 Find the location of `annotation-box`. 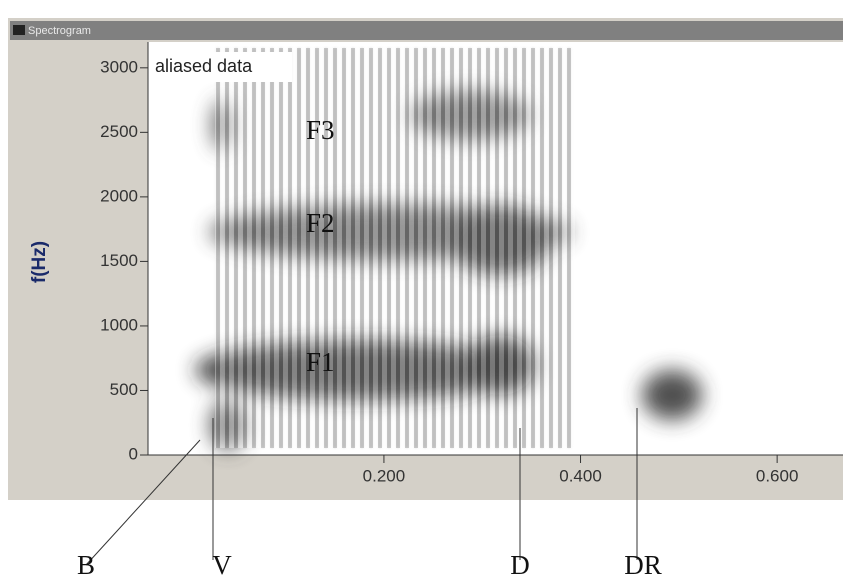

annotation-box is located at coordinates (221, 67).